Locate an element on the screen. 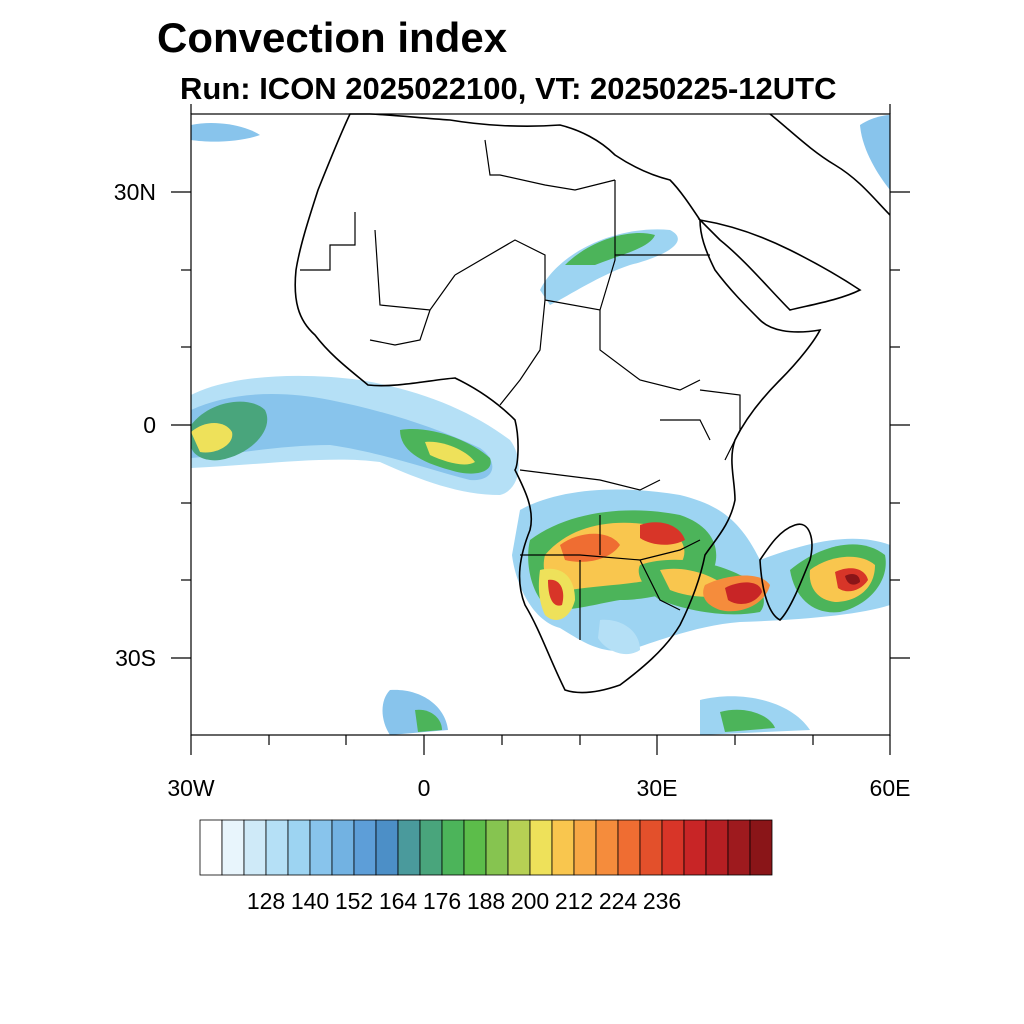  colorbar-tick-label: 188 is located at coordinates (486, 901).